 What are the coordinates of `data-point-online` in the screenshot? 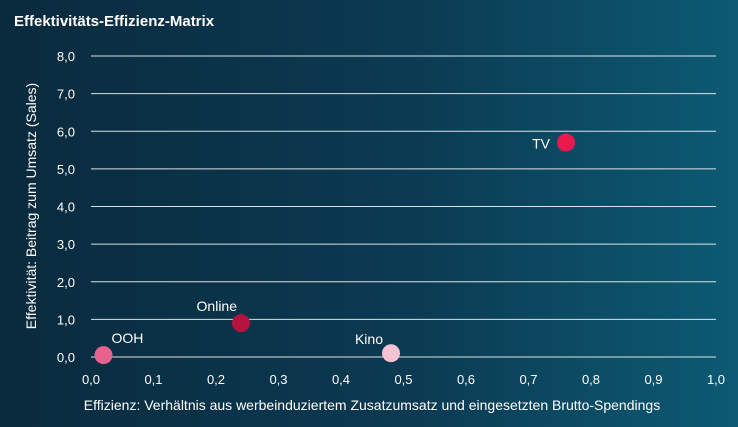 It's located at (241, 323).